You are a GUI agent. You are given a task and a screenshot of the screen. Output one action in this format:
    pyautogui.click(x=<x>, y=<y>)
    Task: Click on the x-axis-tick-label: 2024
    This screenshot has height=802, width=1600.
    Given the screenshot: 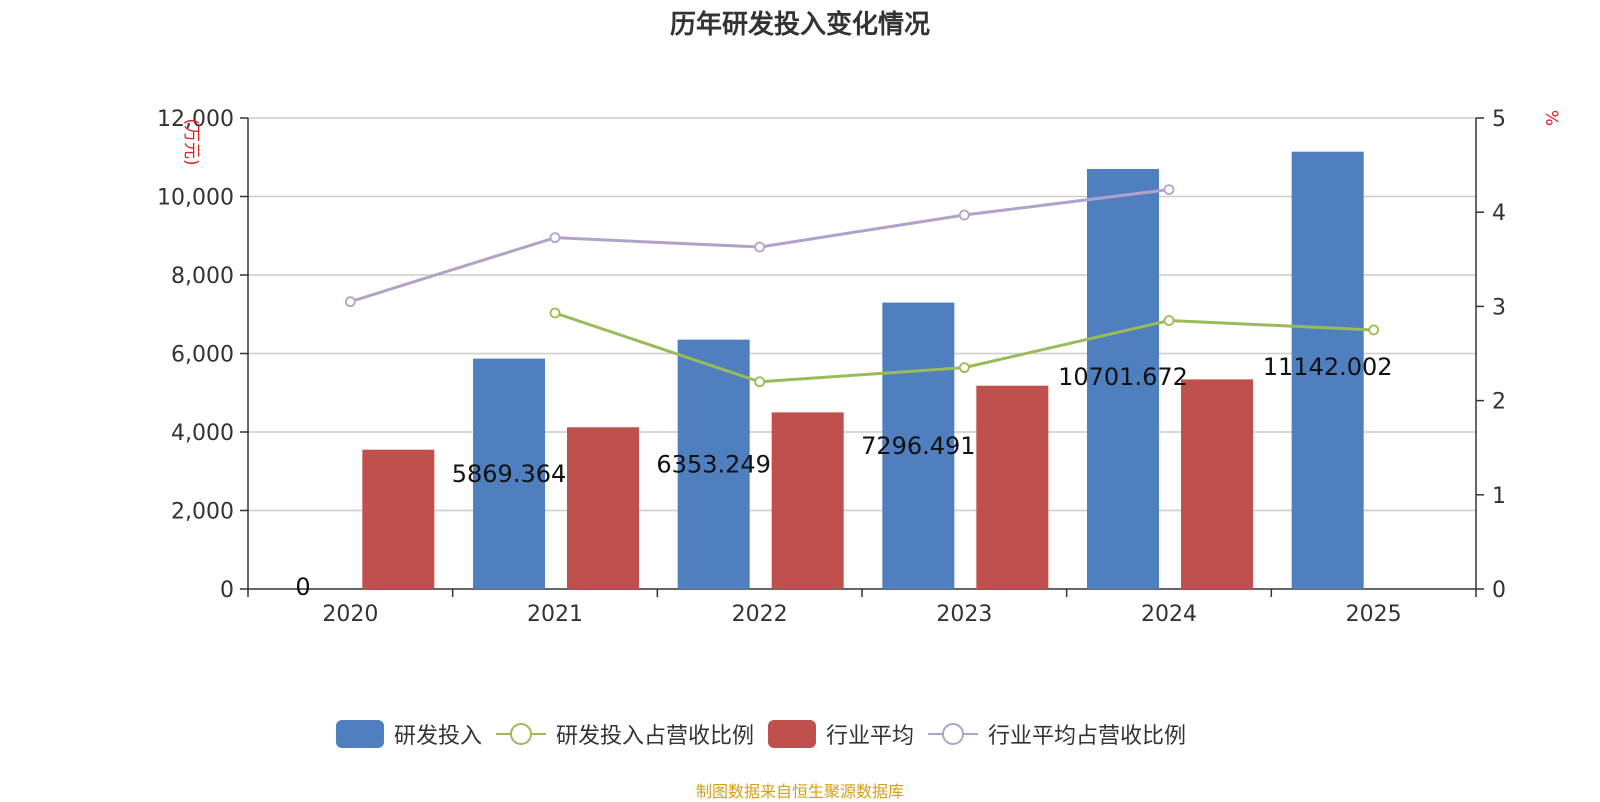 What is the action you would take?
    pyautogui.click(x=1169, y=614)
    